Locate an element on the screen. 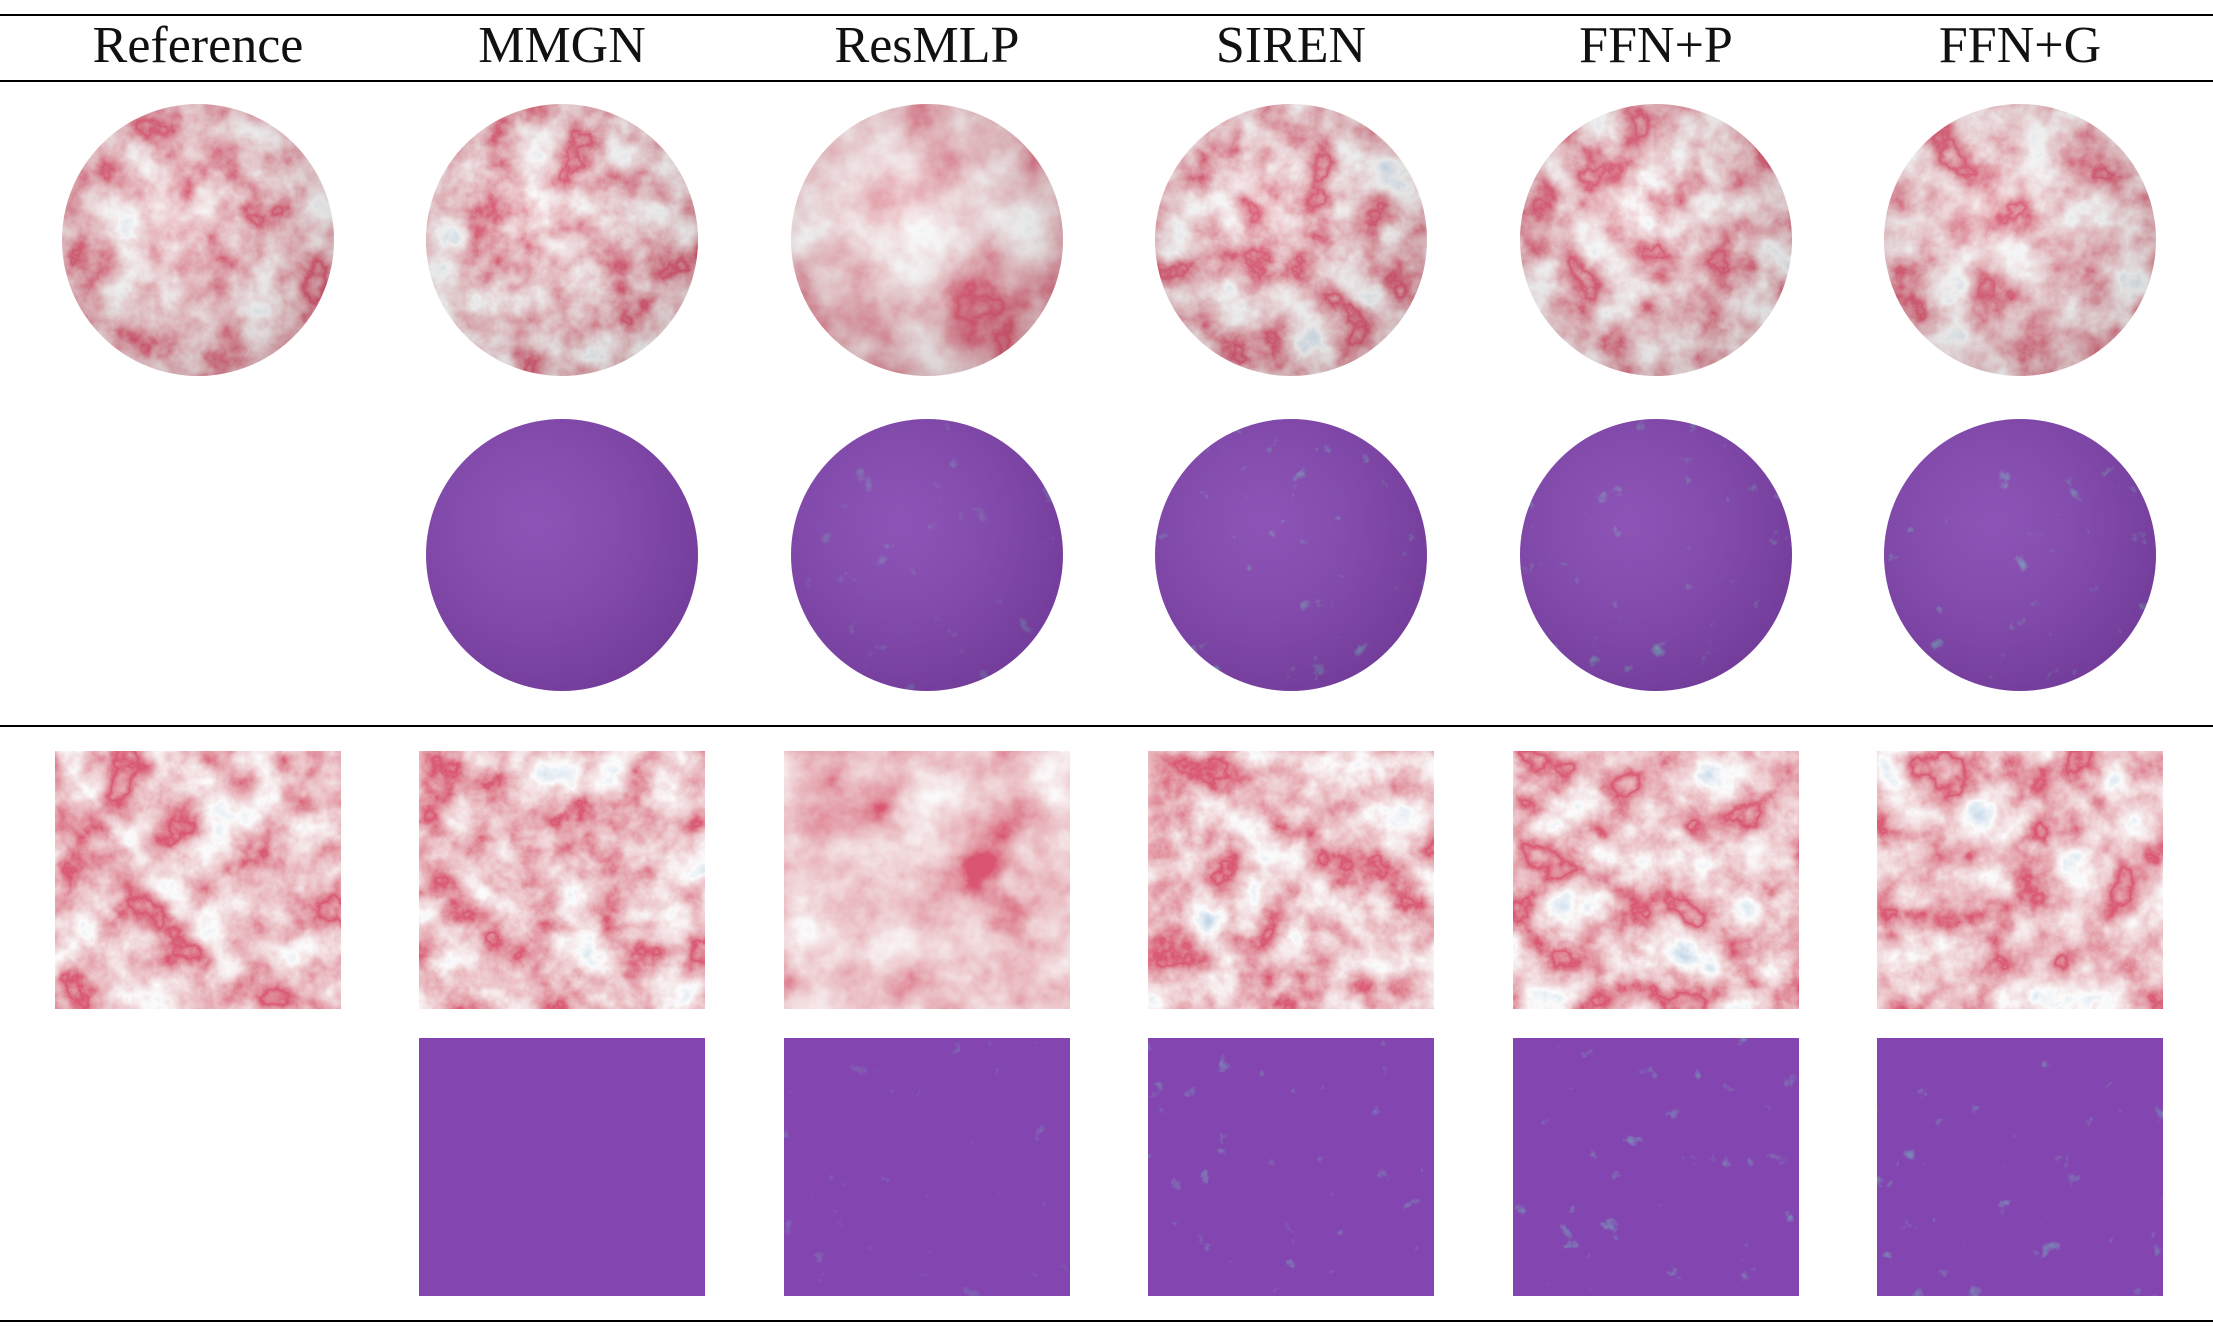  sphere-error-ffn-p is located at coordinates (1656, 555).